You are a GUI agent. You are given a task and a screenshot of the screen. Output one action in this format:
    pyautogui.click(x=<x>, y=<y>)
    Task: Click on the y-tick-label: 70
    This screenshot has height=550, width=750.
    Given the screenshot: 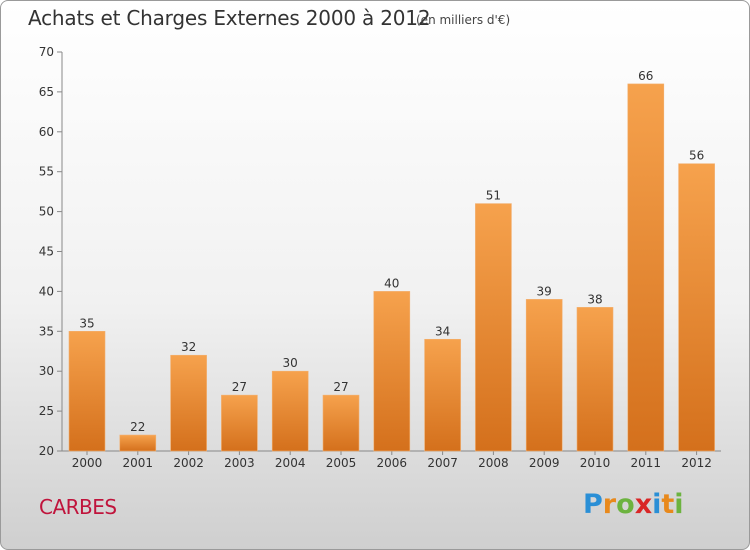 What is the action you would take?
    pyautogui.click(x=46, y=52)
    